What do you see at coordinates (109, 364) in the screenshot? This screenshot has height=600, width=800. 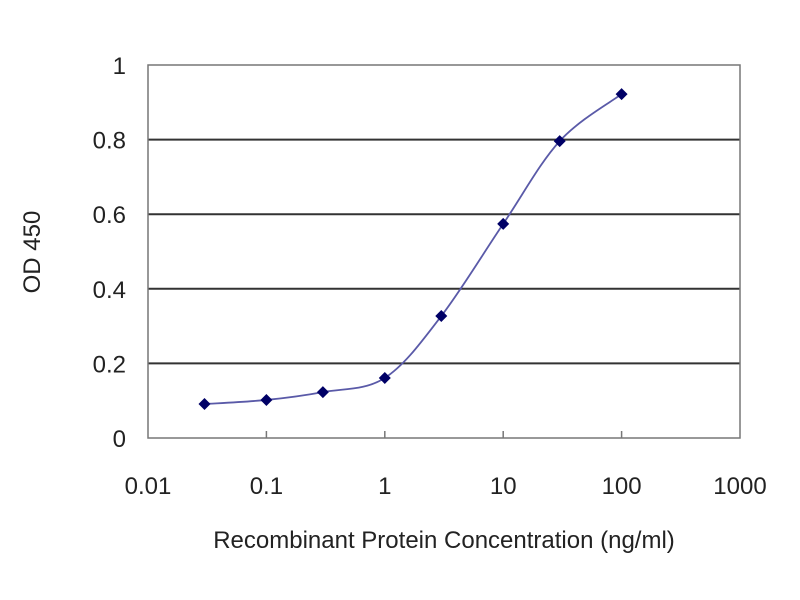 I see `y-tick-label: 0.2` at bounding box center [109, 364].